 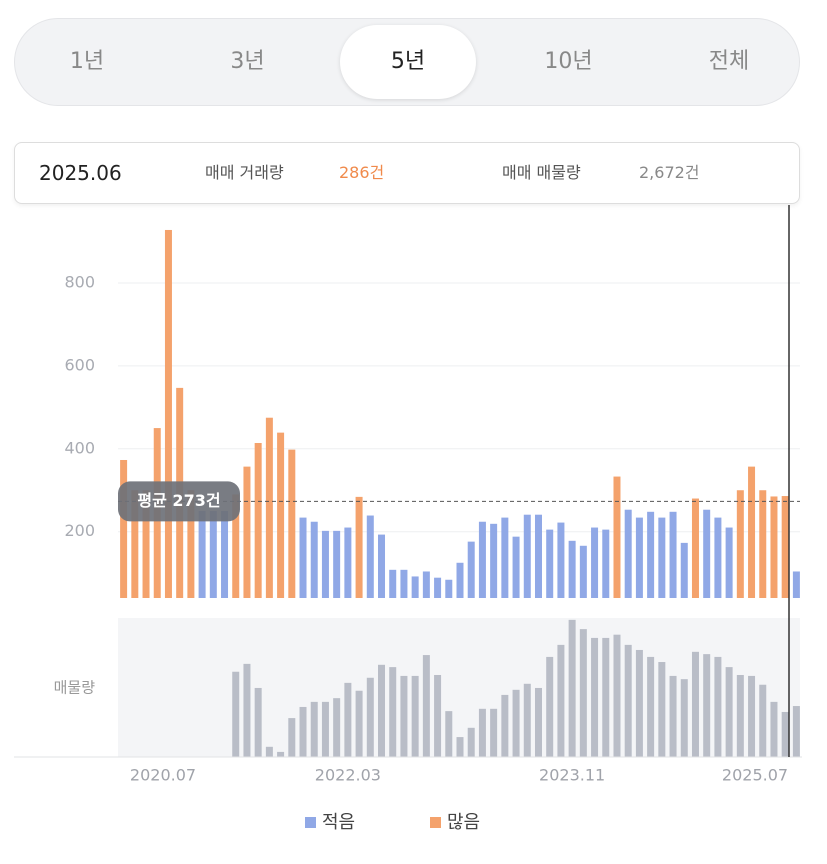 I want to click on period-tab: 10년, so click(x=568, y=61).